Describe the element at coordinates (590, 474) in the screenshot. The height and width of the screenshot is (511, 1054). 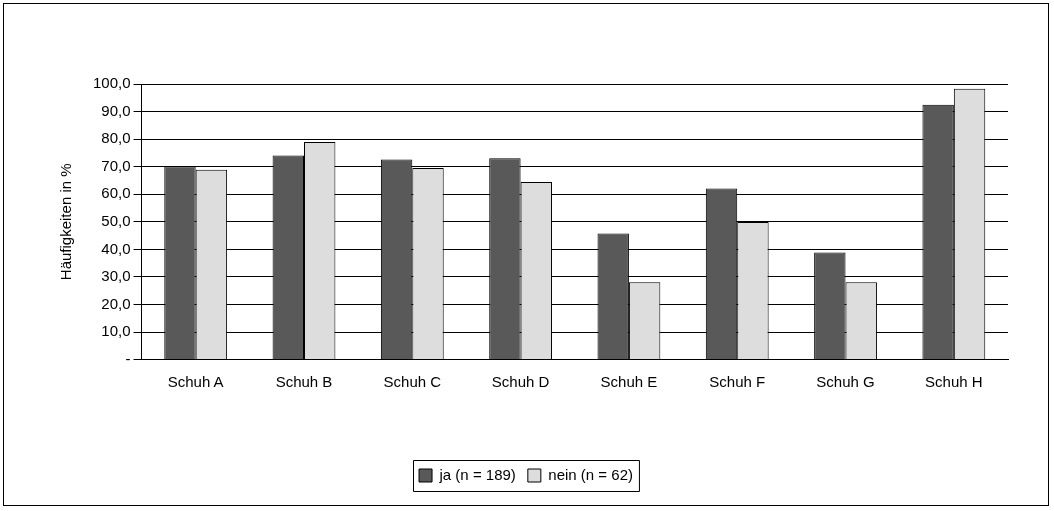
I see `legend-label: nein (n = 62)` at that location.